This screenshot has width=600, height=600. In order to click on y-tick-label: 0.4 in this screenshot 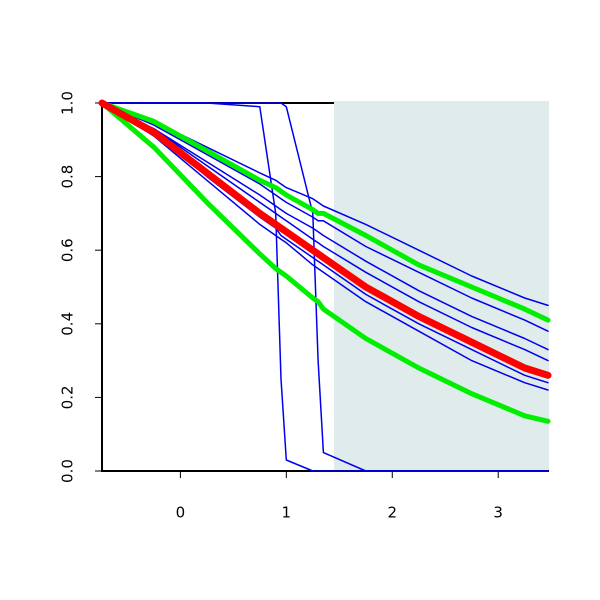, I will do `click(68, 324)`.